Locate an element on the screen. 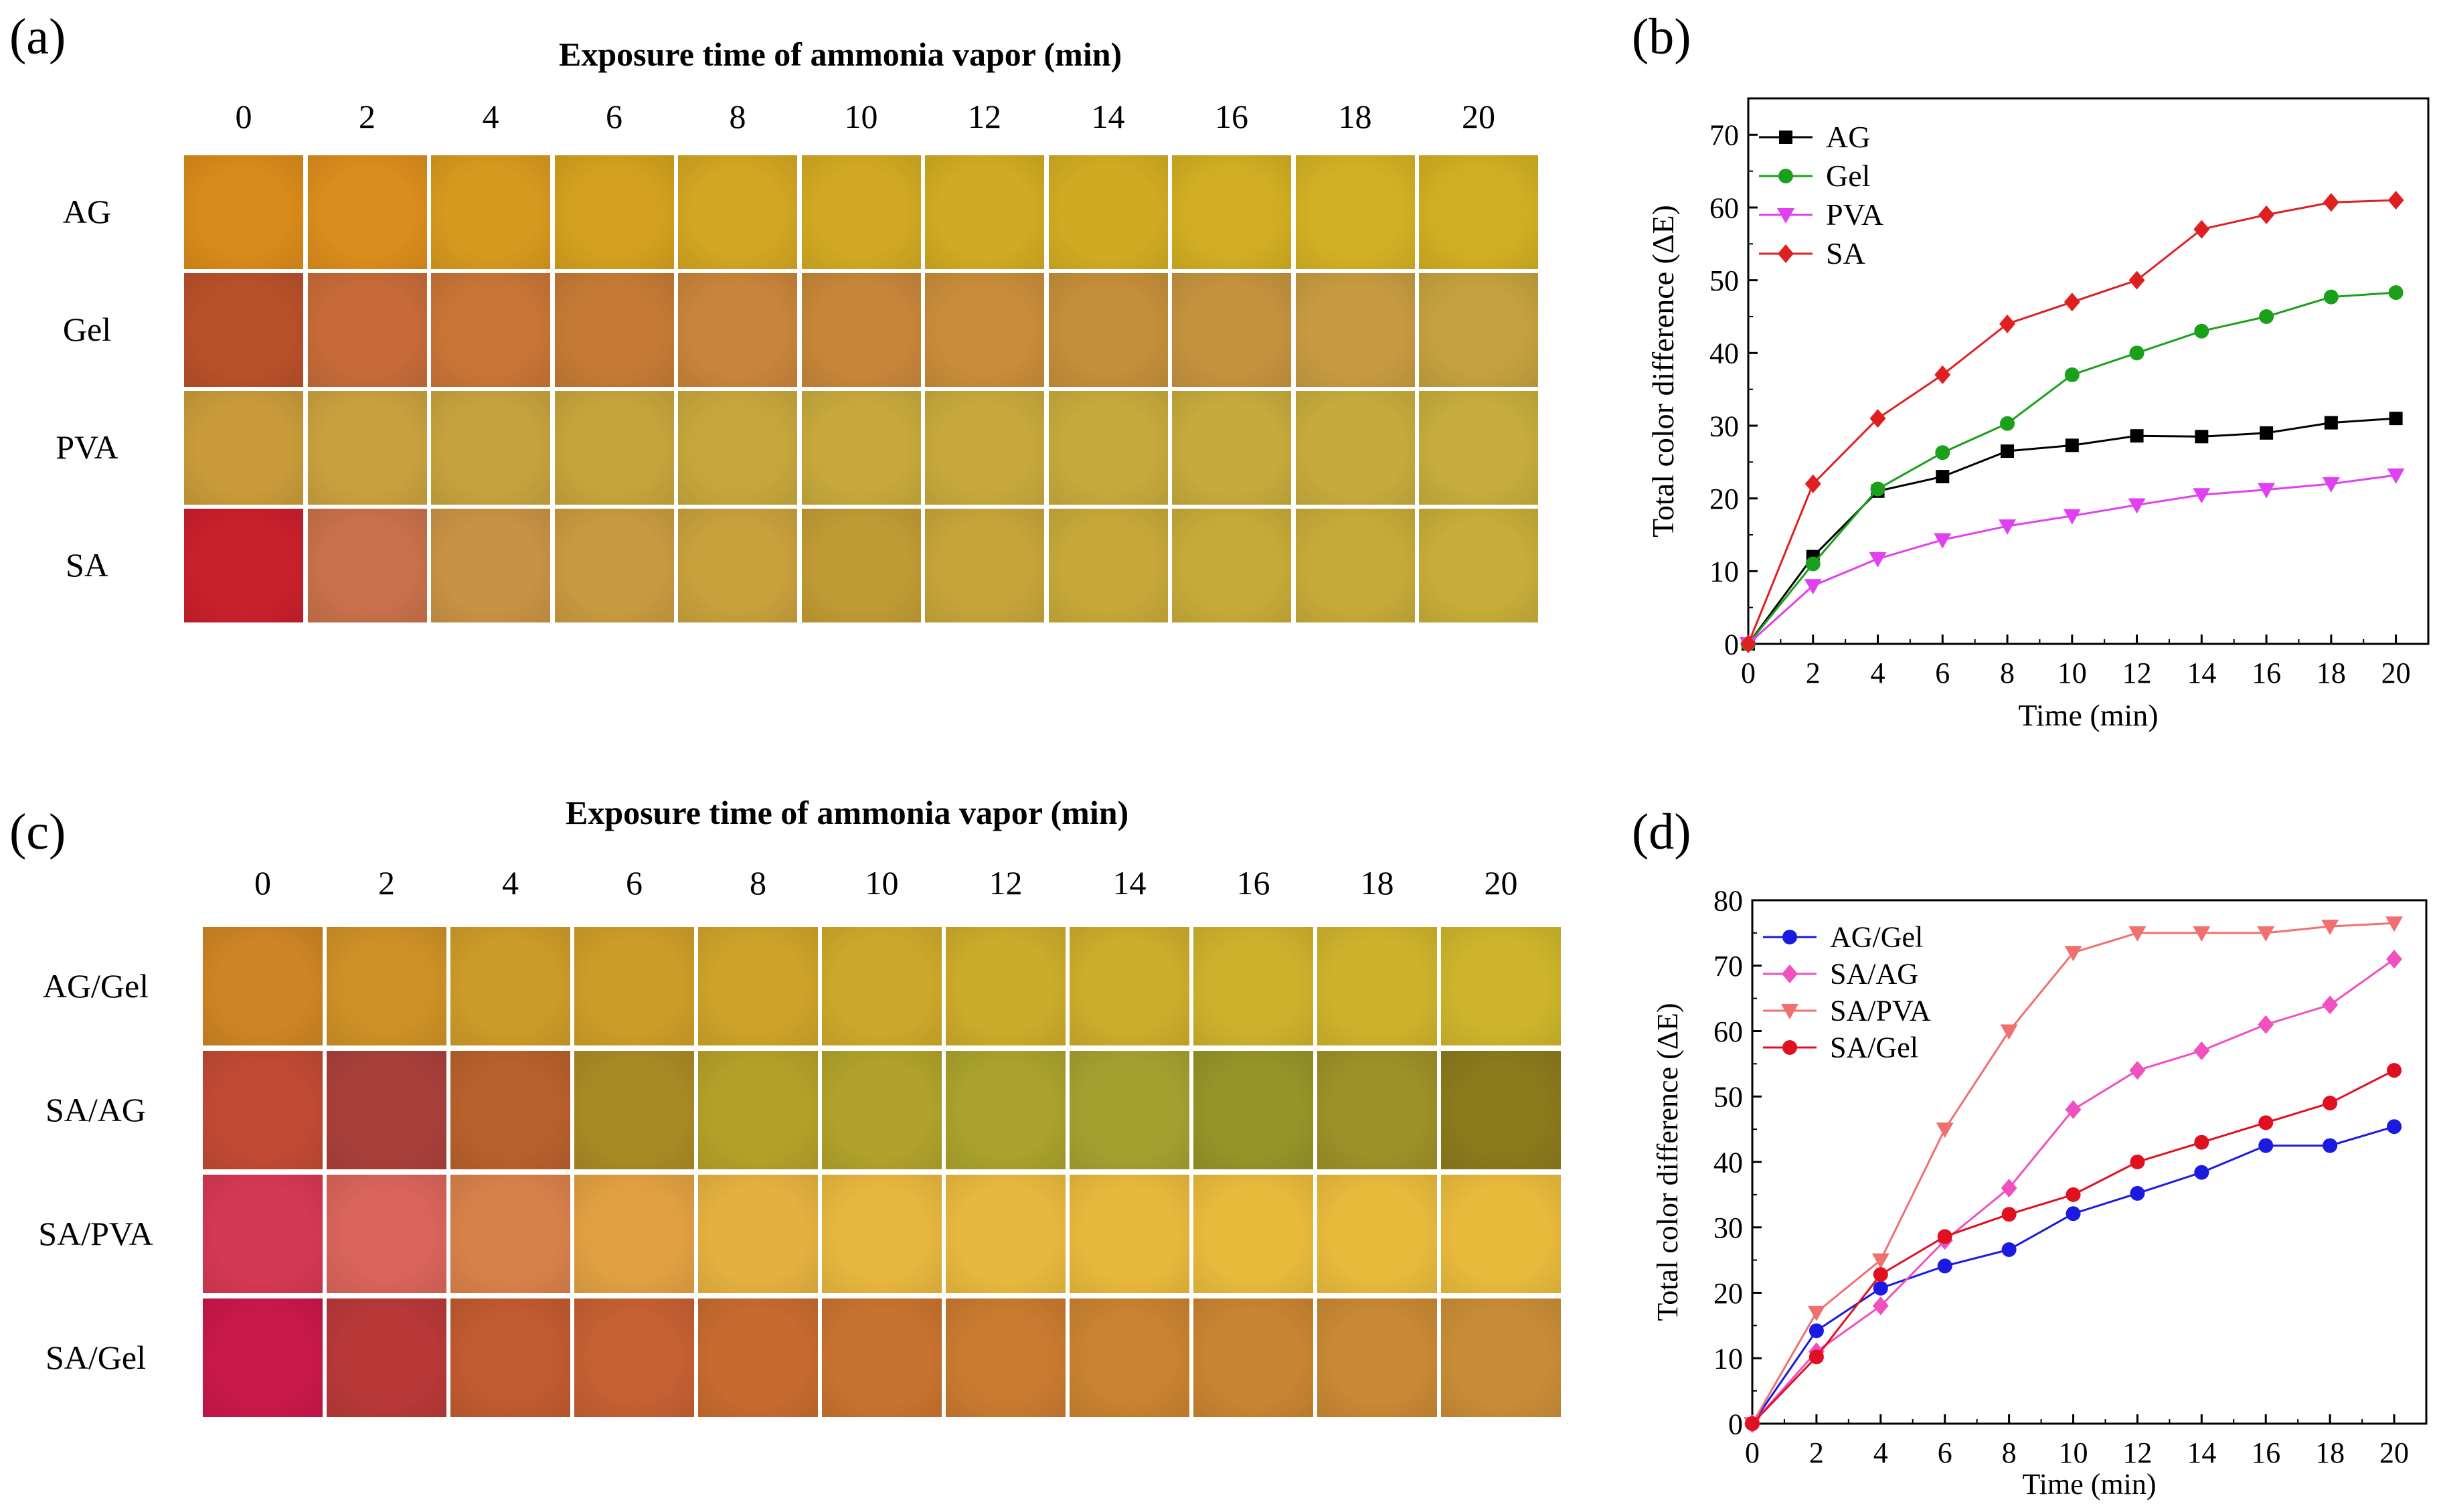 The width and height of the screenshot is (2439, 1512). y-tick-label: 70 is located at coordinates (1724, 135).